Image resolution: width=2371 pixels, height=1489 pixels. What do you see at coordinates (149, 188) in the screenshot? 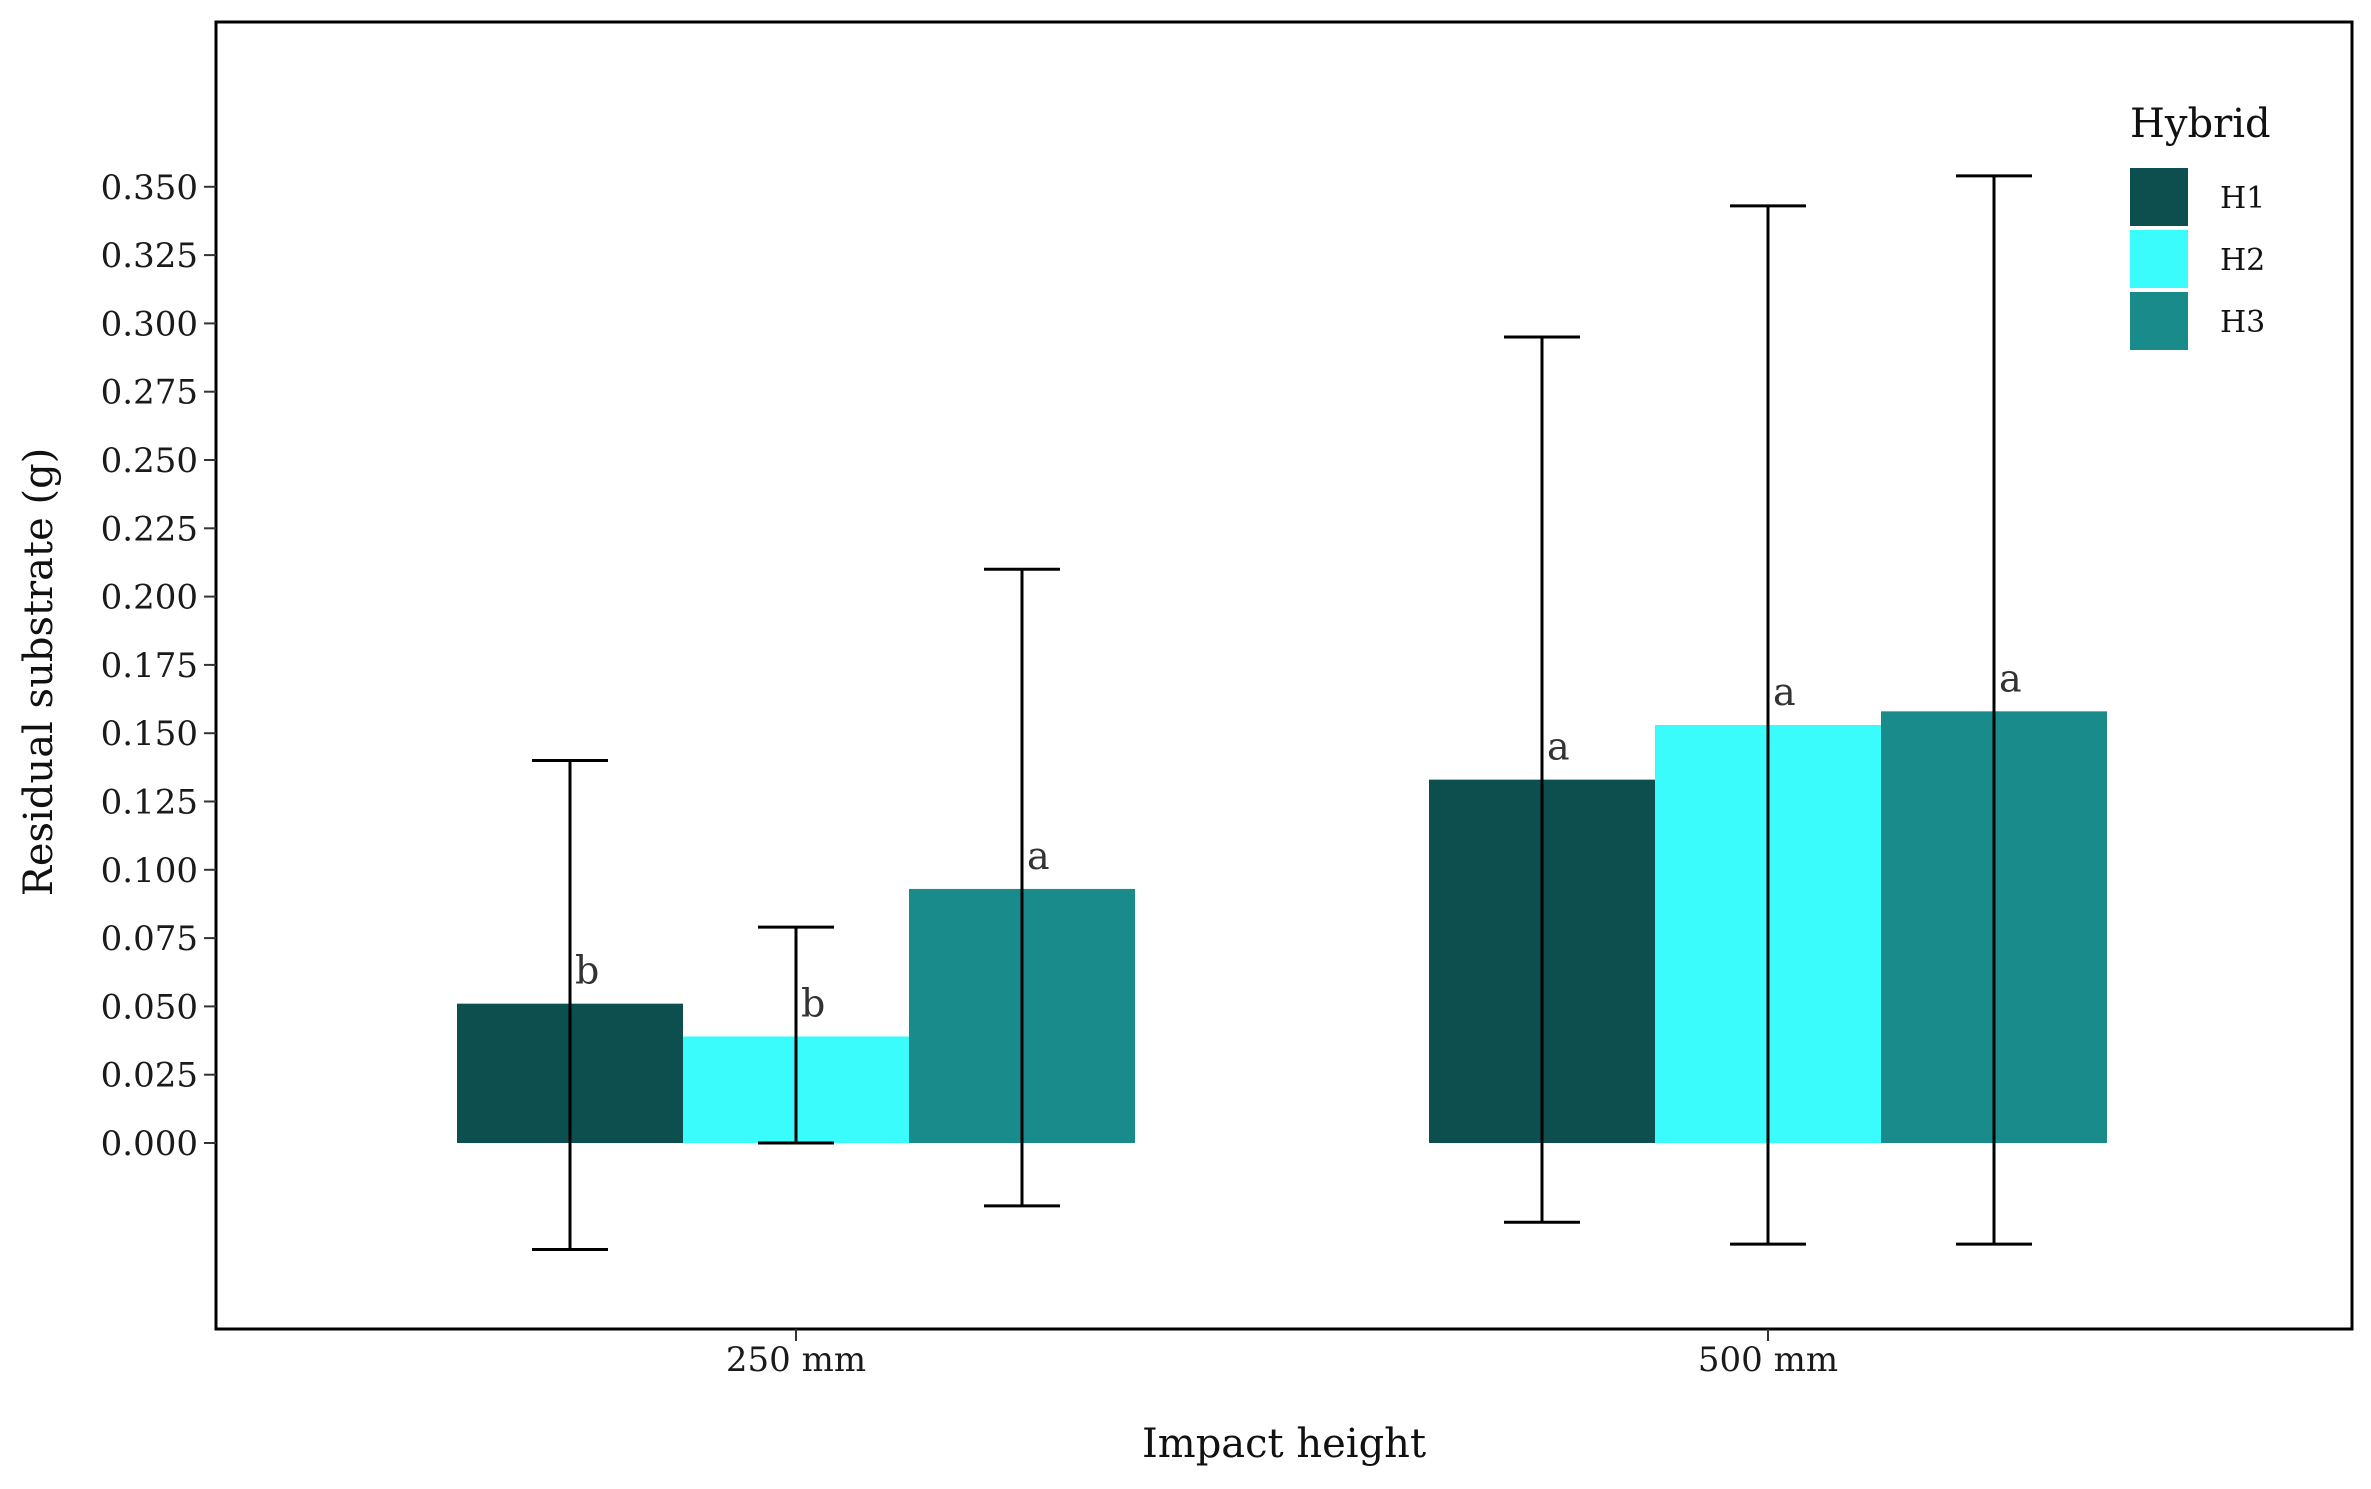
I see `y-tick-label: 0.350` at bounding box center [149, 188].